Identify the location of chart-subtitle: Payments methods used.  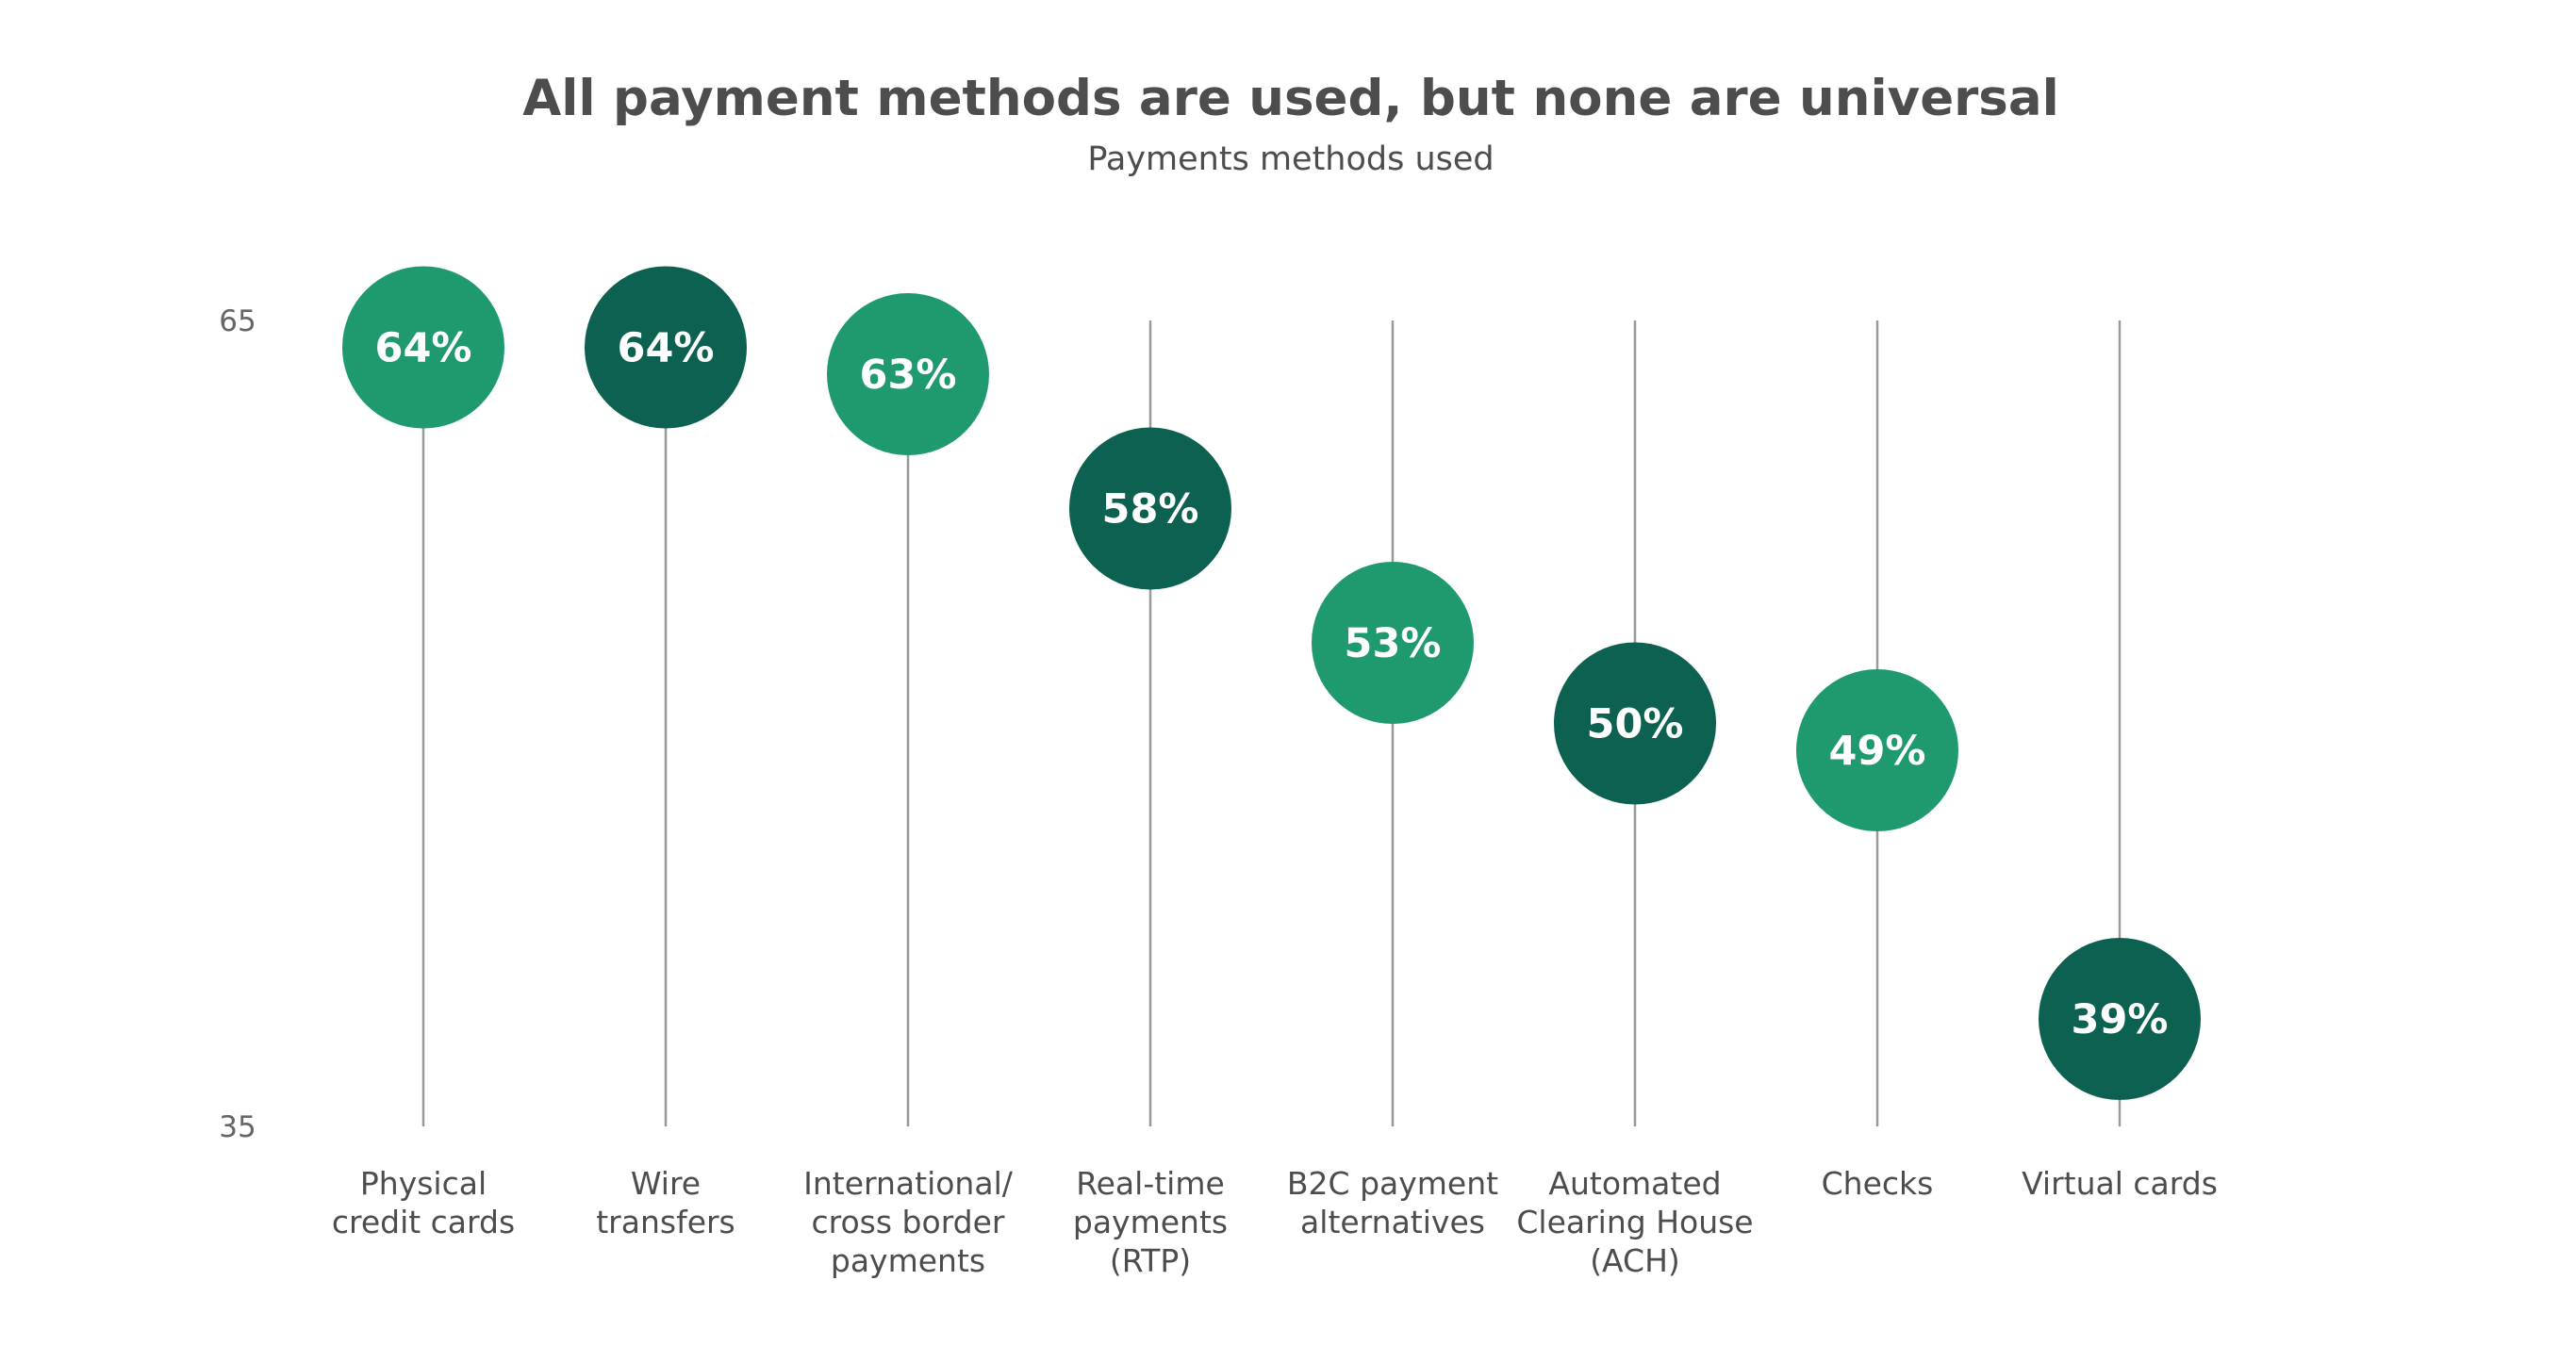
(1290, 159).